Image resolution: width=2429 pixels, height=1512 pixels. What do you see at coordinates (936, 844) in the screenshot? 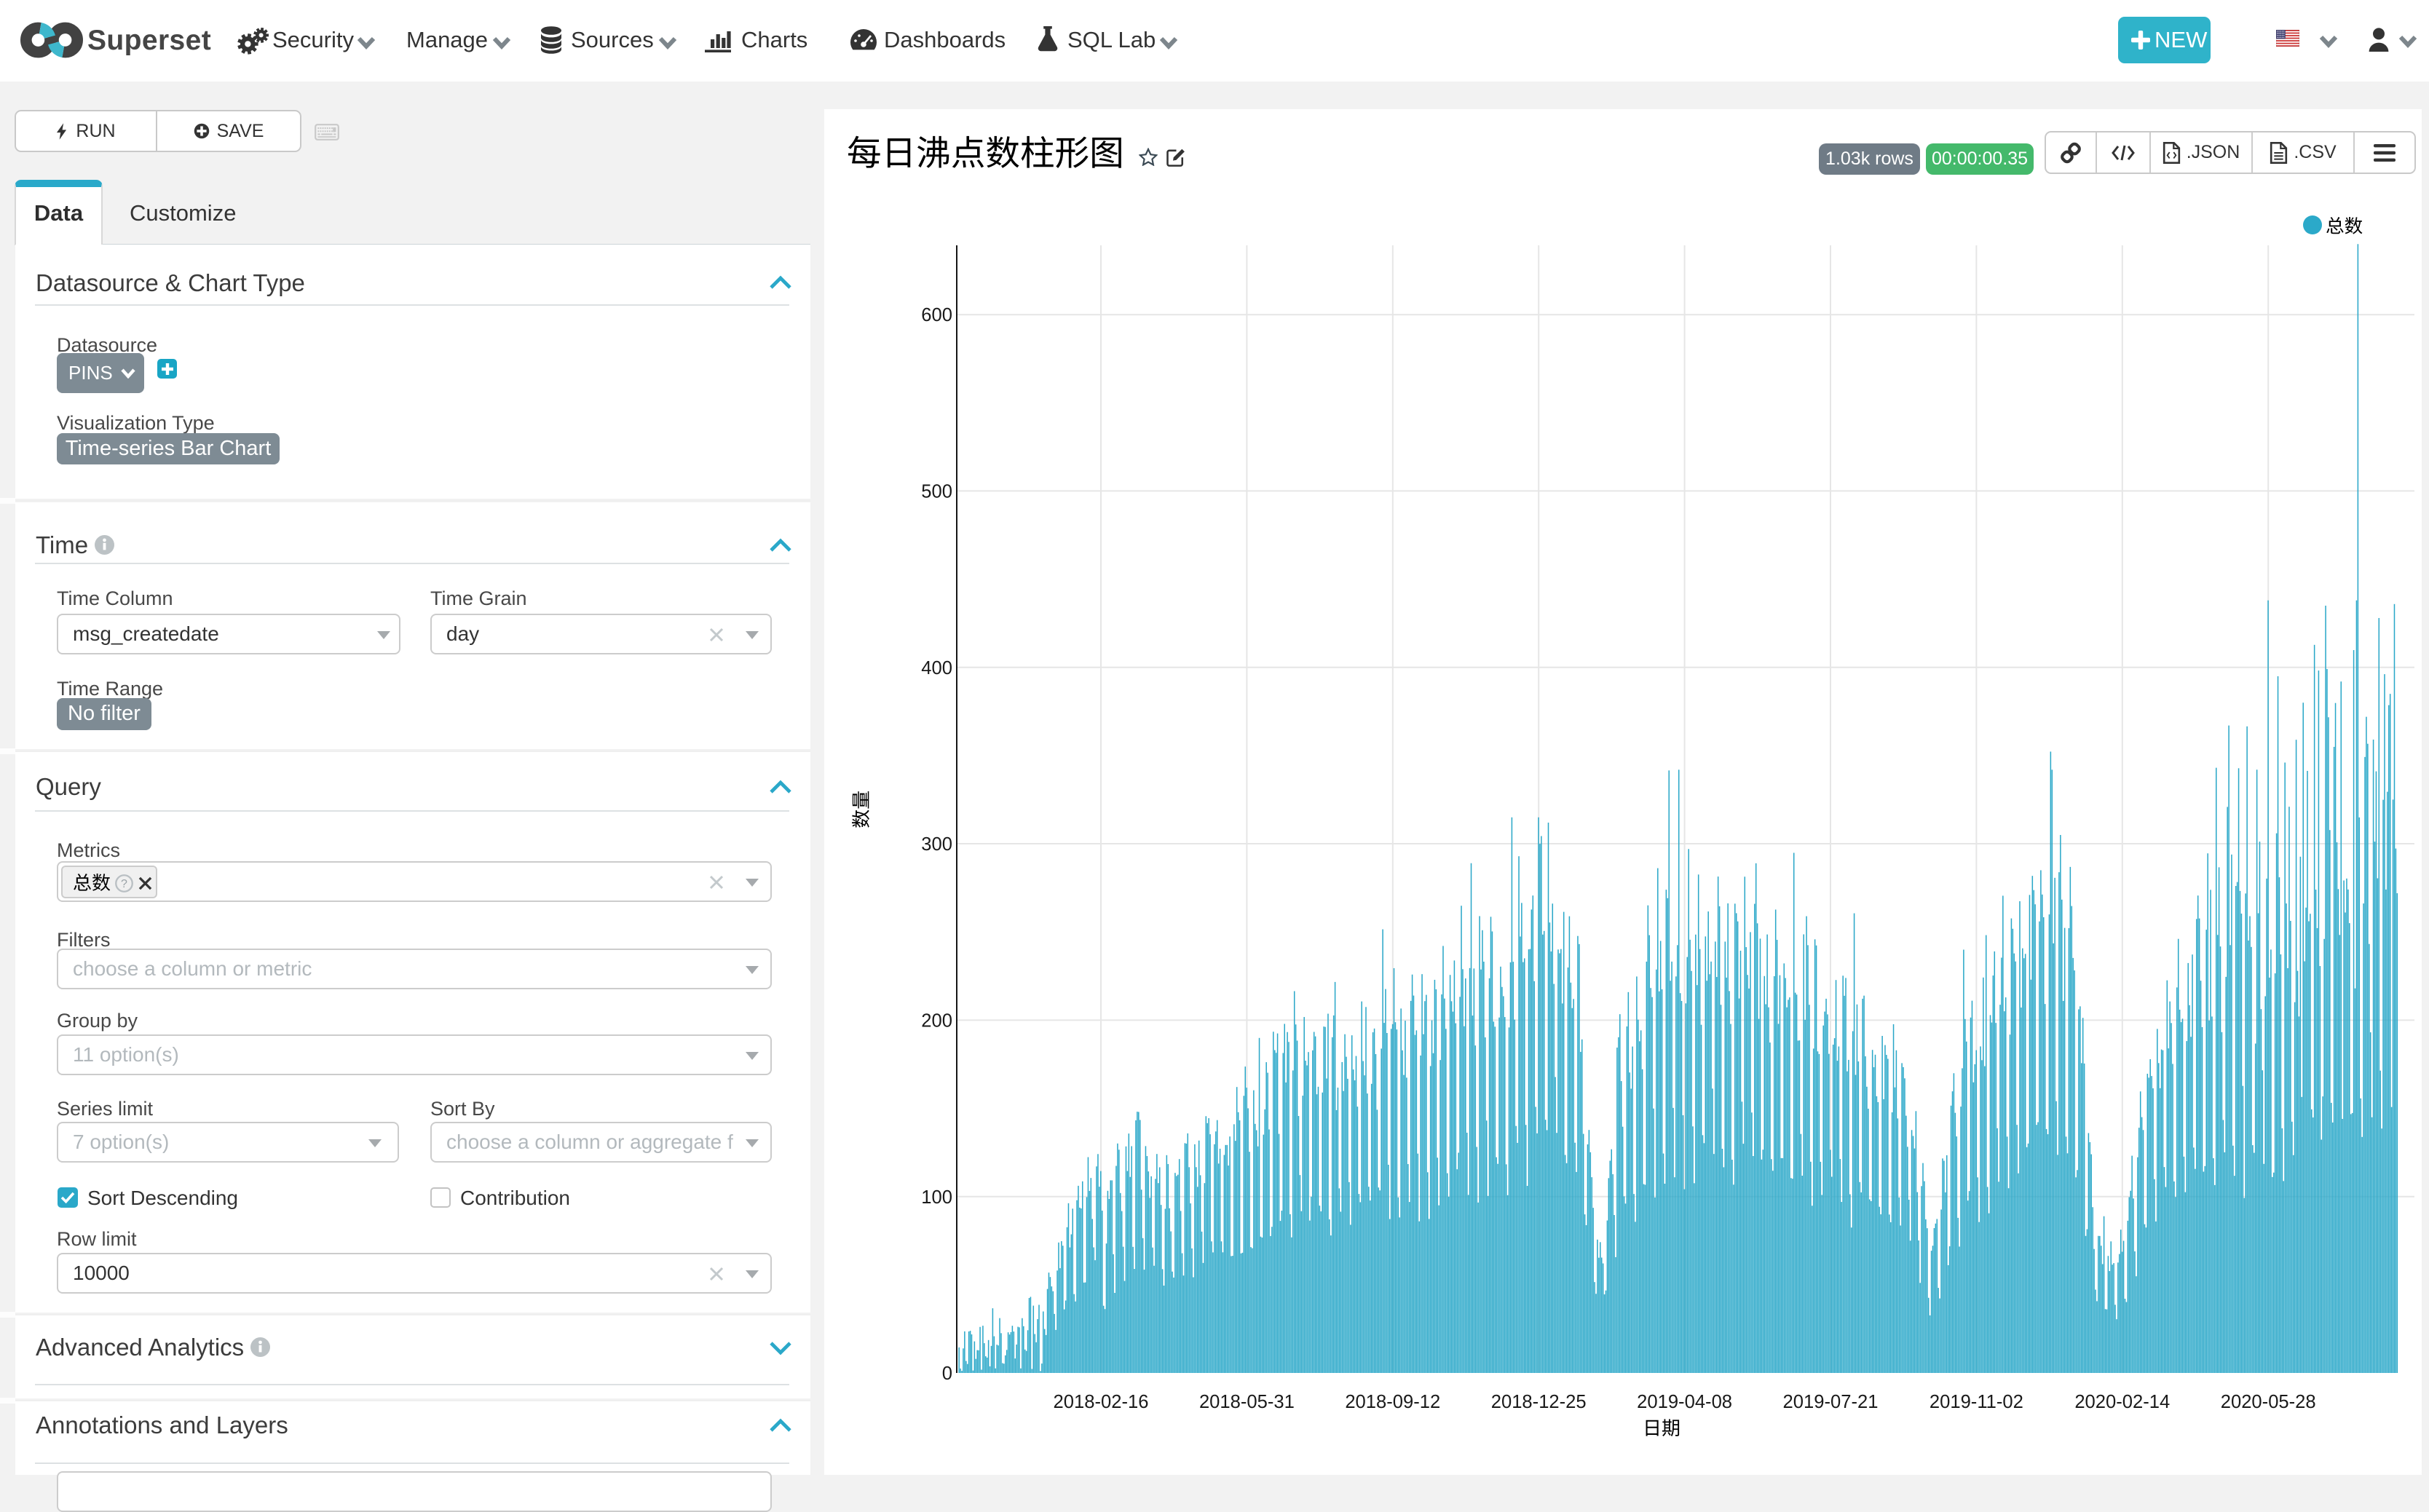
I see `svg-text: 300` at bounding box center [936, 844].